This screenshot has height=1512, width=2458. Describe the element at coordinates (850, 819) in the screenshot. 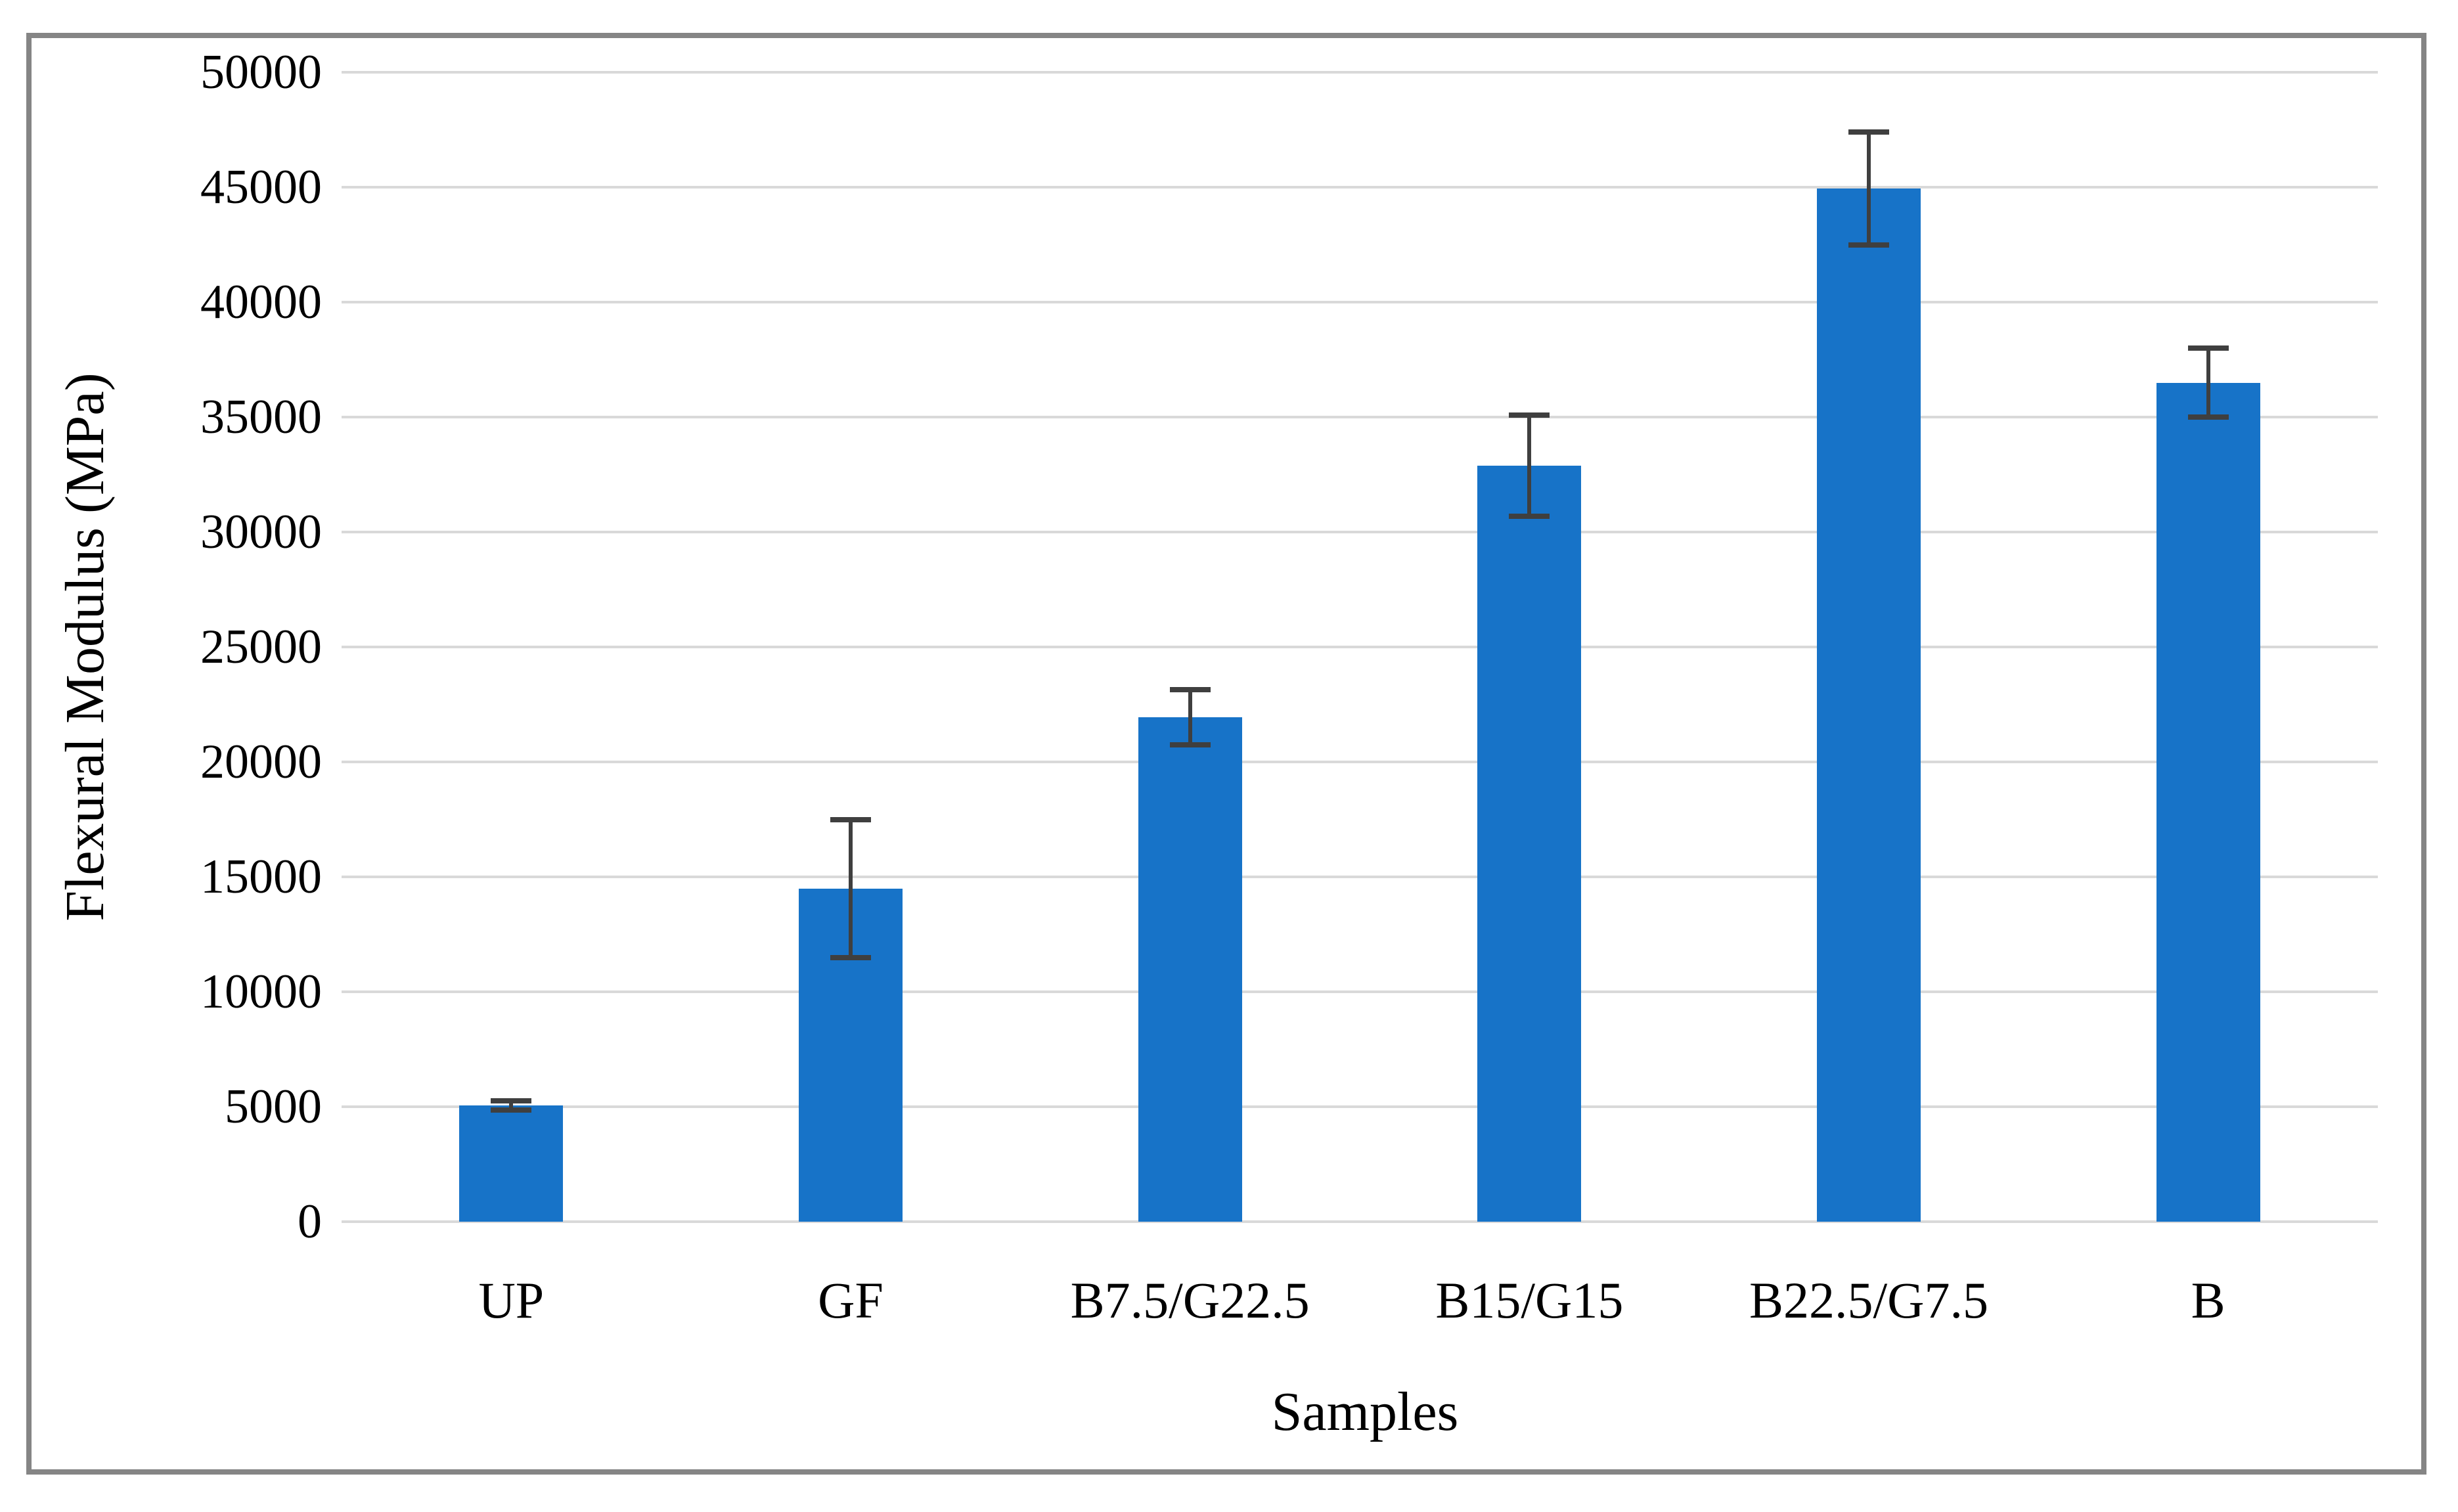

I see `error-bar-cap-top-GF` at that location.